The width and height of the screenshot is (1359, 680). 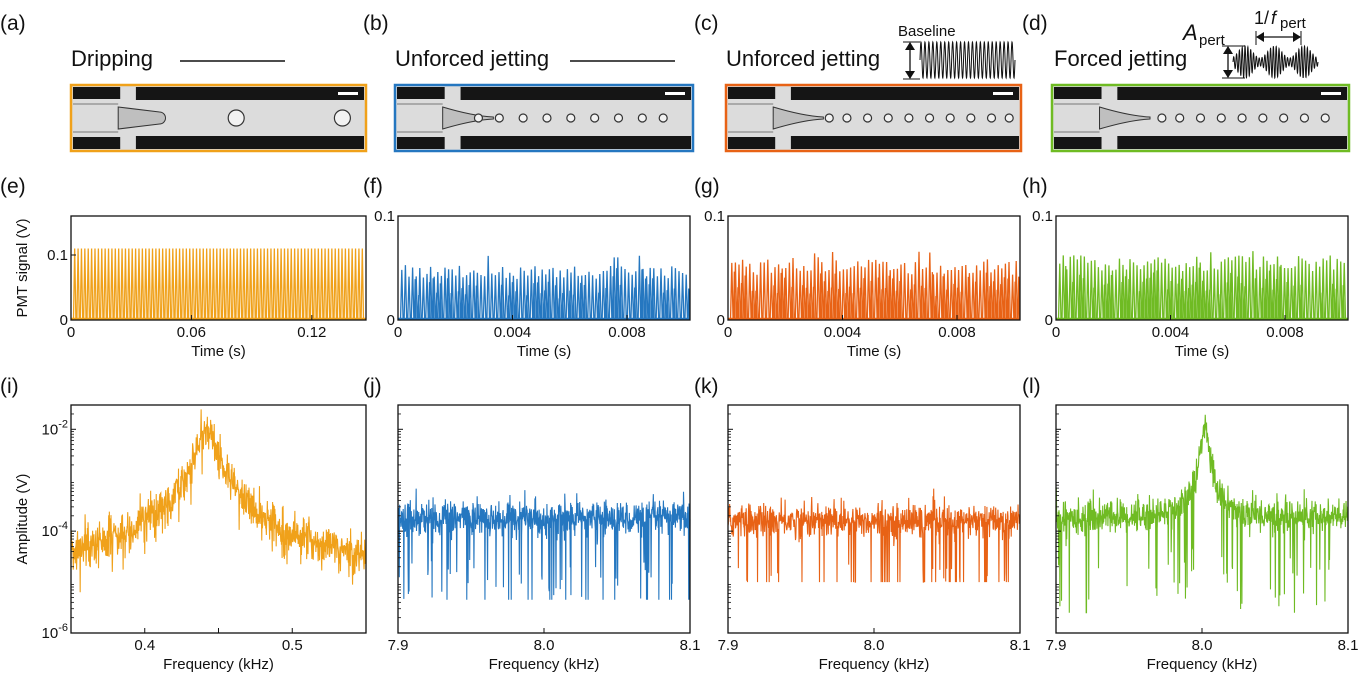 What do you see at coordinates (1031, 386) in the screenshot?
I see `panel-label-l: (l)` at bounding box center [1031, 386].